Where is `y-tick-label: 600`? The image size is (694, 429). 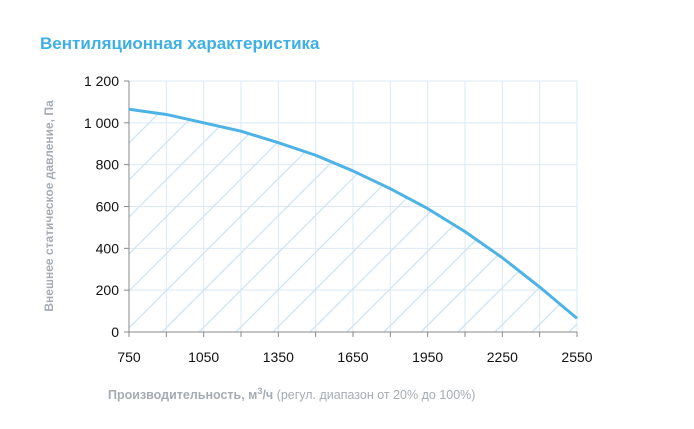
y-tick-label: 600 is located at coordinates (108, 207).